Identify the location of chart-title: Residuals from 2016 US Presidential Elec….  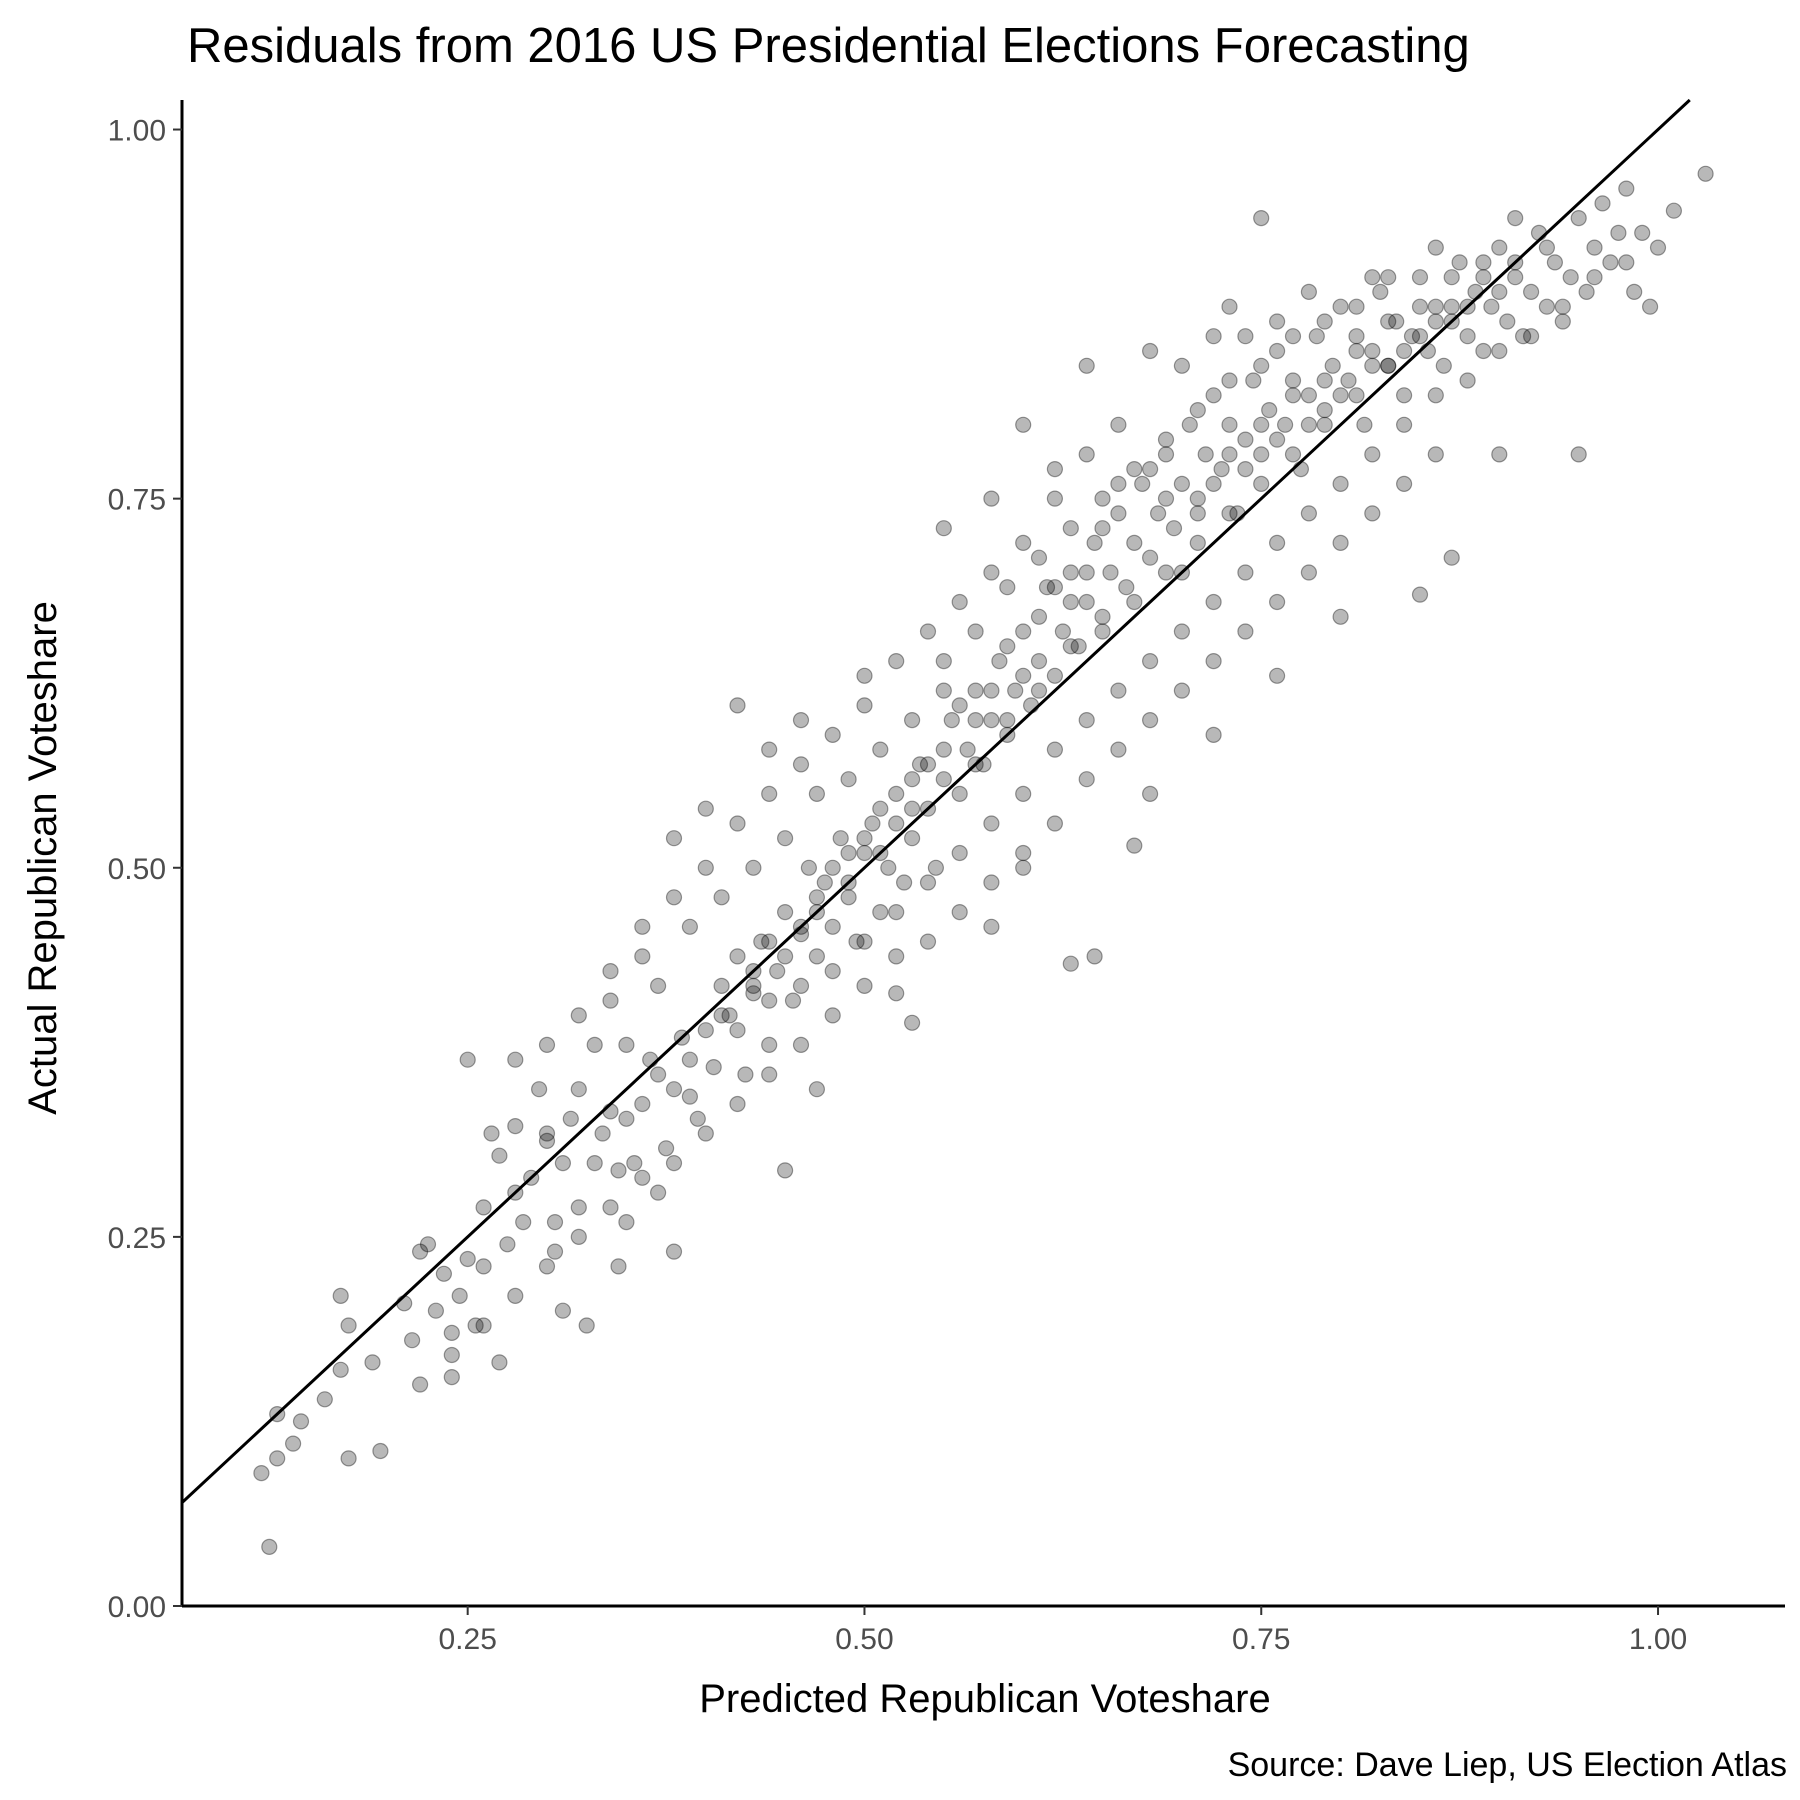
(828, 46).